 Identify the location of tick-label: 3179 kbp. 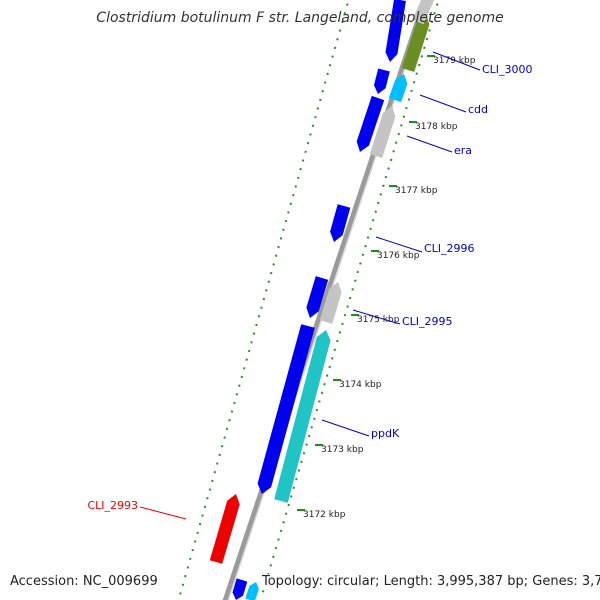
(454, 61).